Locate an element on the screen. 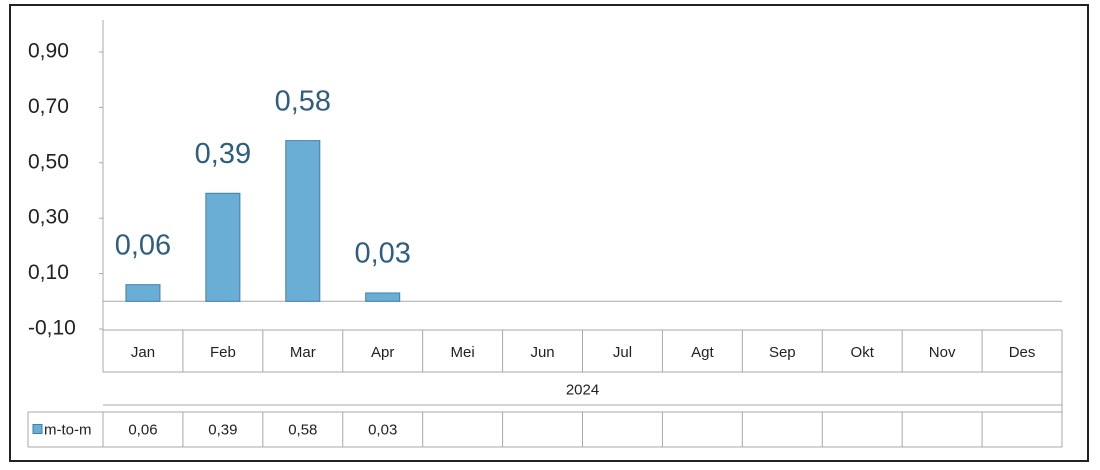 This screenshot has width=1100, height=470. value-label: 0,58 is located at coordinates (303, 101).